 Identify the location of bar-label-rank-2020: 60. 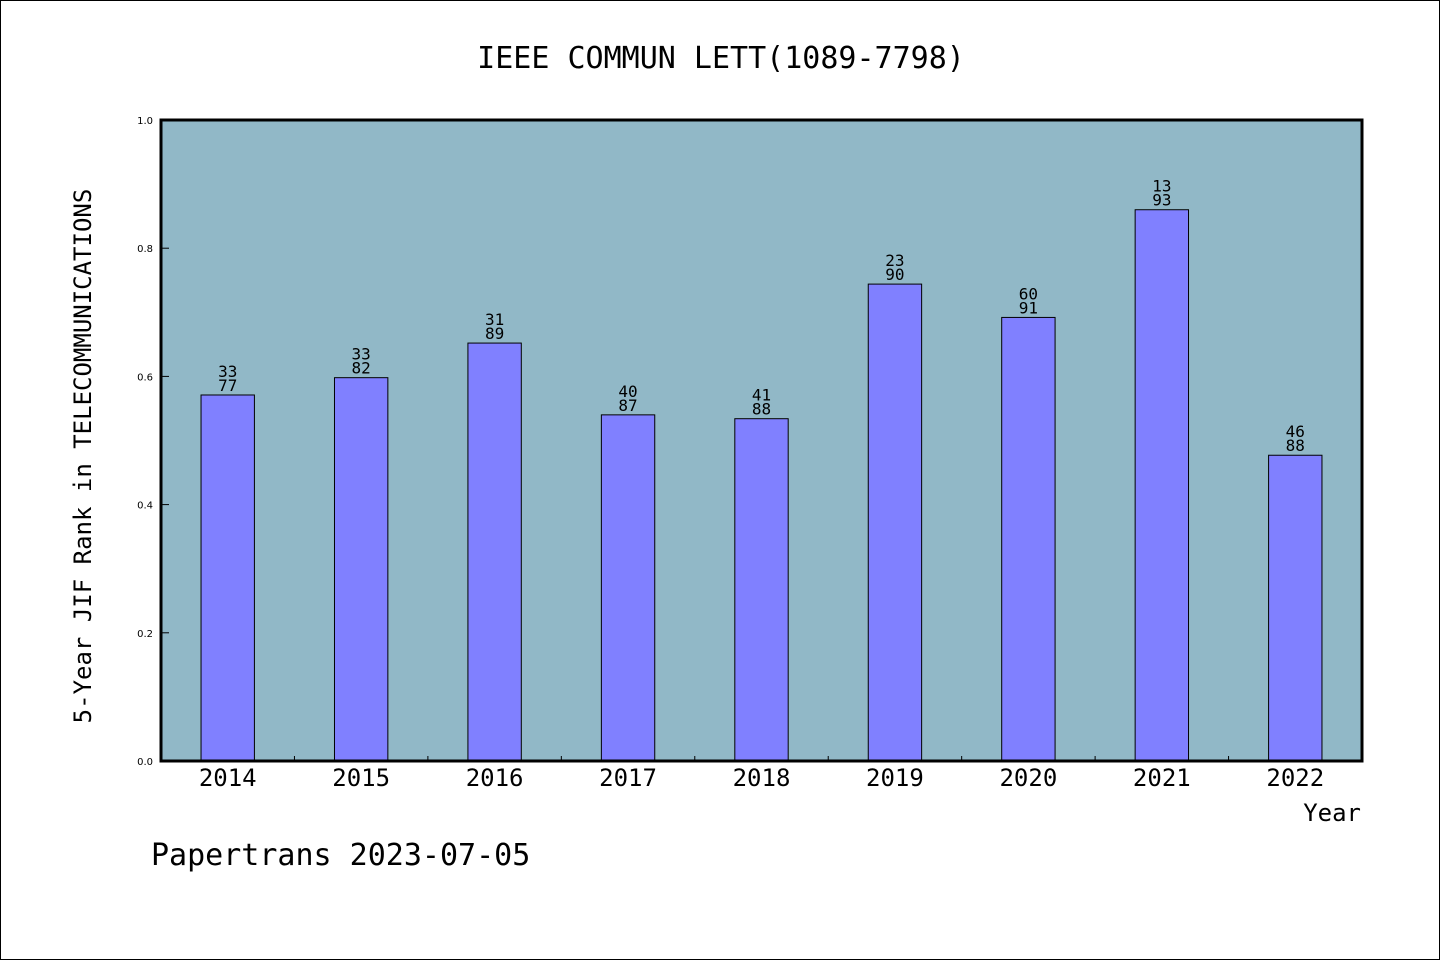
(1028, 293).